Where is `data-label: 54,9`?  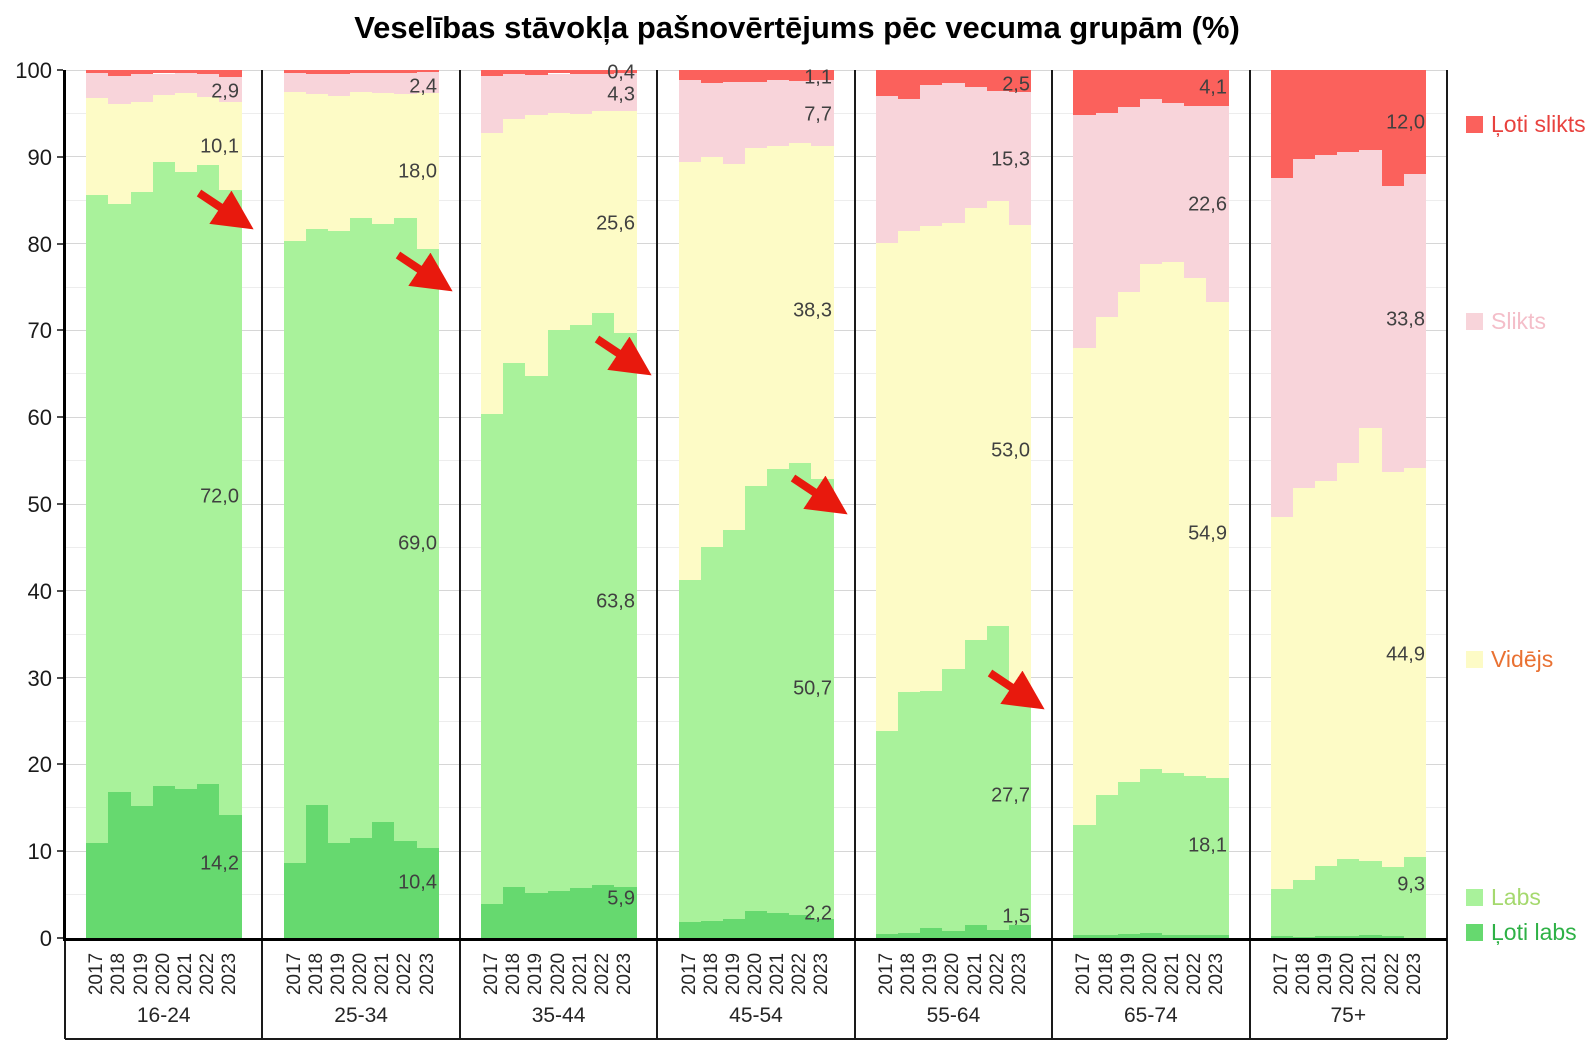
data-label: 54,9 is located at coordinates (1207, 533).